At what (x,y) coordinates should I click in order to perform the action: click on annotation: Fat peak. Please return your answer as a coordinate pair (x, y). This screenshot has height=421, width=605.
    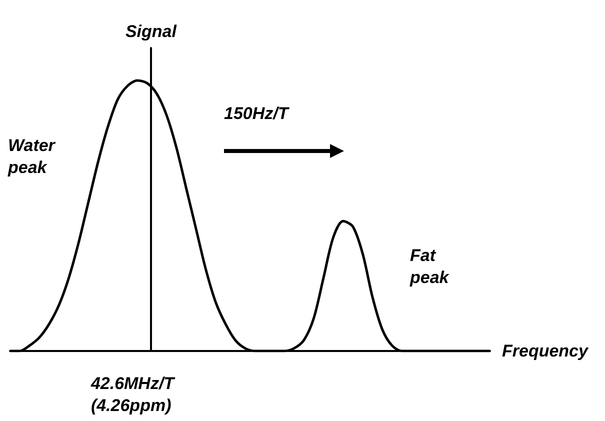
    Looking at the image, I should click on (429, 267).